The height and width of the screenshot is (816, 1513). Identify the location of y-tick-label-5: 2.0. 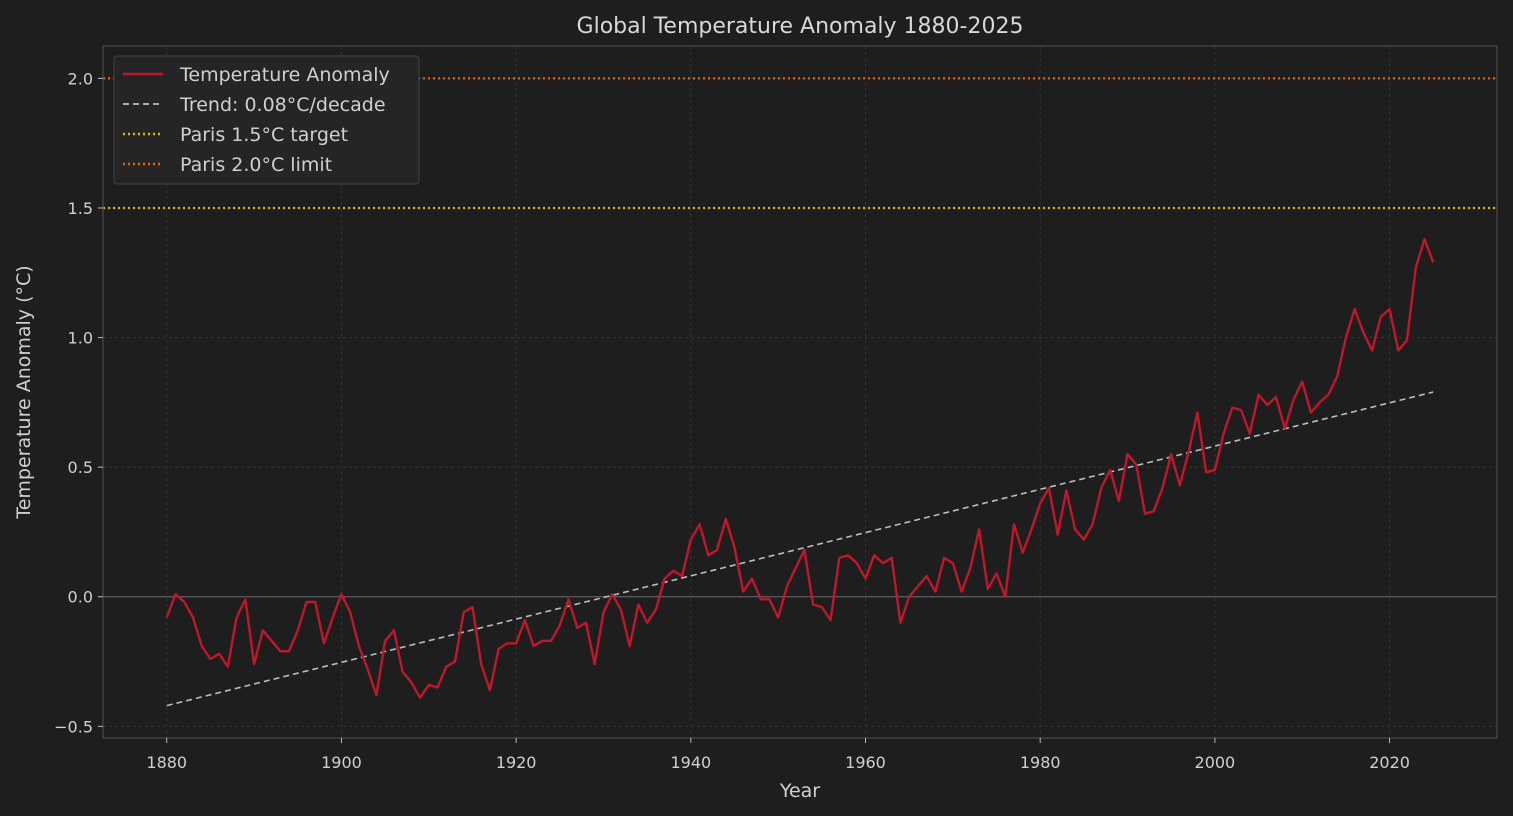
(80, 78).